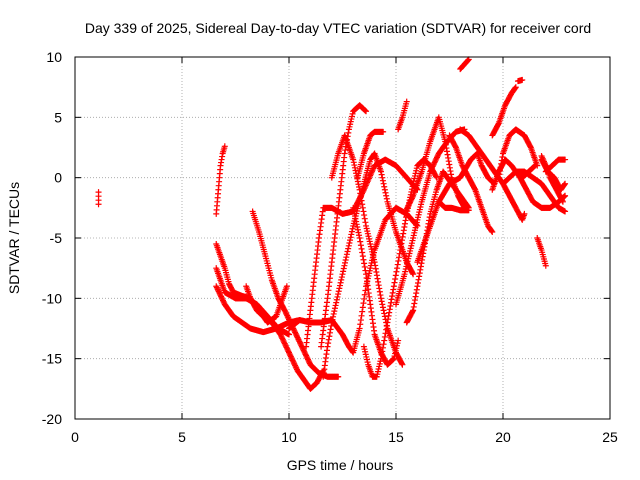  What do you see at coordinates (52, 298) in the screenshot?
I see `y-tick-label: -10` at bounding box center [52, 298].